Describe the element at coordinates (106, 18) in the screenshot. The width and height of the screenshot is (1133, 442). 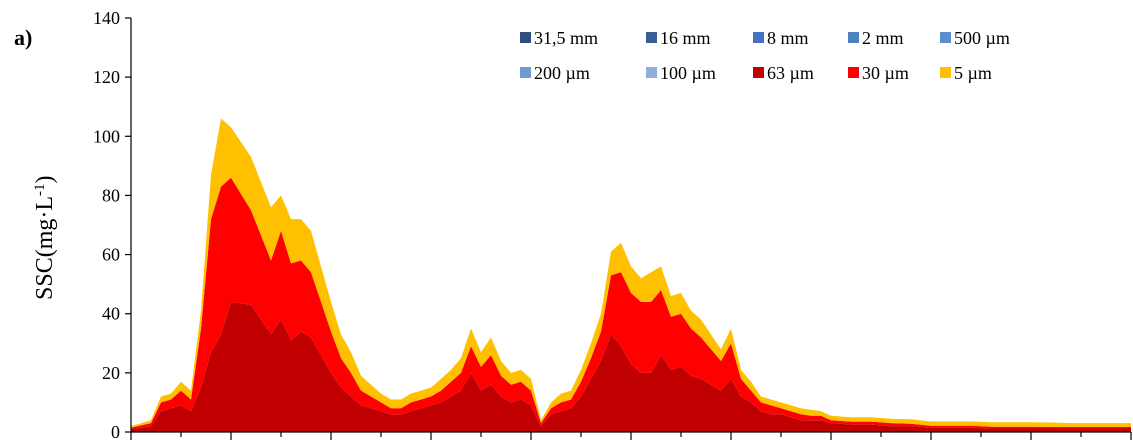
I see `y-tick-label: 140` at that location.